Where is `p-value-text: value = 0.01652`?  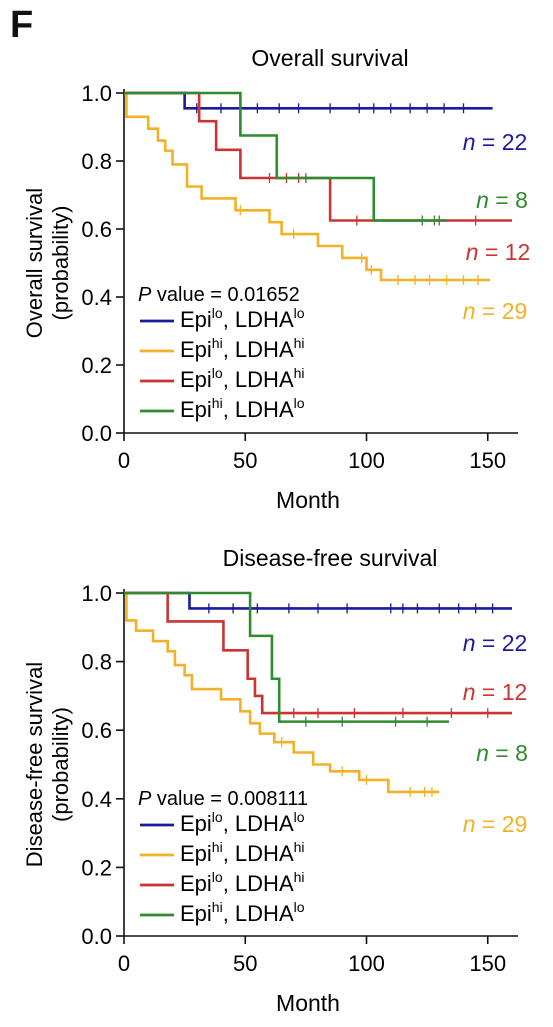 p-value-text: value = 0.01652 is located at coordinates (225, 295).